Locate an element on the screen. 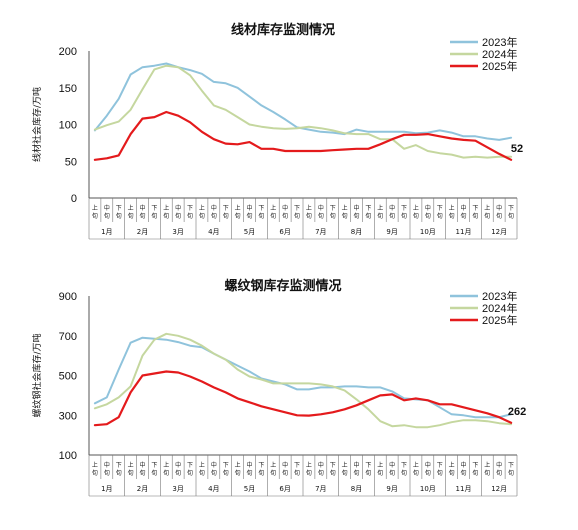 The height and width of the screenshot is (530, 578). x-month-label: 1月 is located at coordinates (106, 489).